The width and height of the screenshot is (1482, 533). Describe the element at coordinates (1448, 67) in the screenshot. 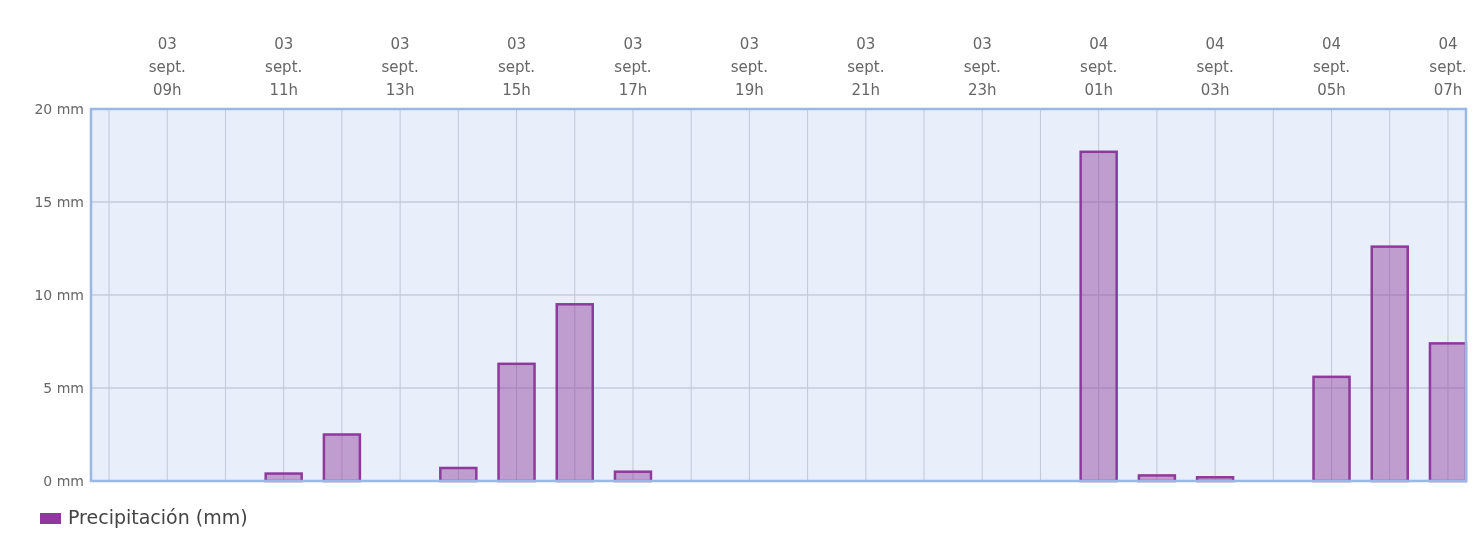

I see `x-tick-label: 04 sept. 07h` at that location.